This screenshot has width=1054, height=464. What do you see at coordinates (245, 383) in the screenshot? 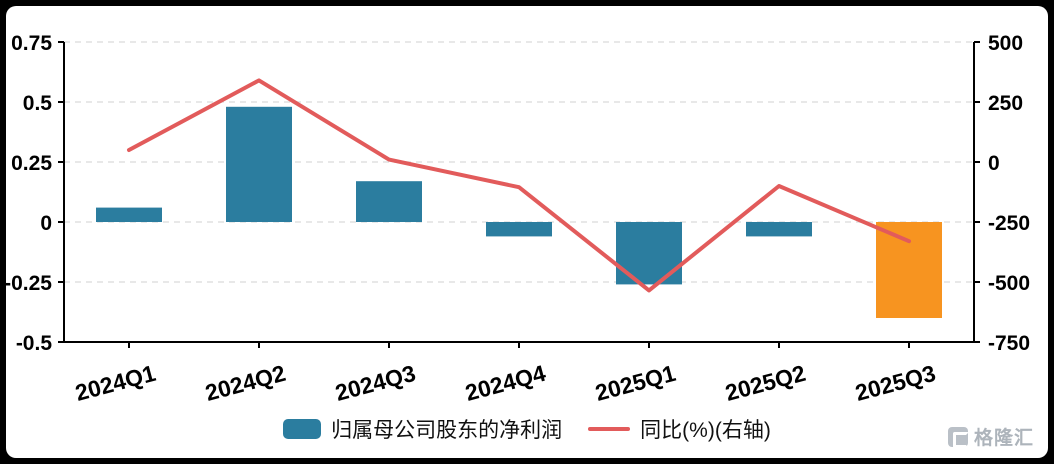
I see `svg-text: 2024Q2` at bounding box center [245, 383].